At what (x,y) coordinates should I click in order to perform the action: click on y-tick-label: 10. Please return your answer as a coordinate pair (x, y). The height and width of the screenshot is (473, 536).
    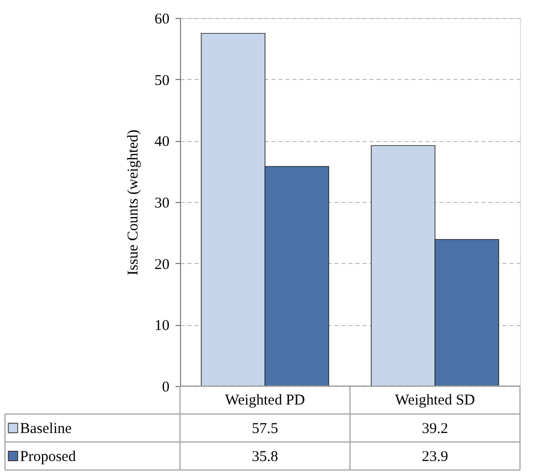
    Looking at the image, I should click on (162, 326).